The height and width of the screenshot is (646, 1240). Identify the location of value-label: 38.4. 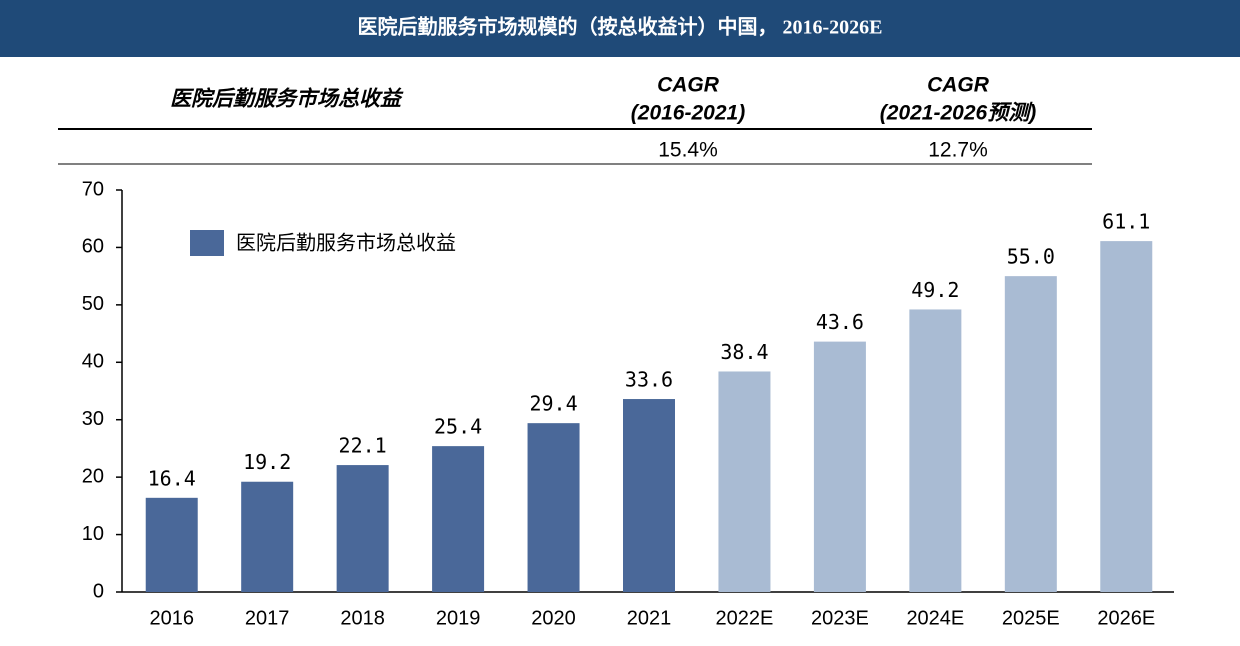
(744, 352).